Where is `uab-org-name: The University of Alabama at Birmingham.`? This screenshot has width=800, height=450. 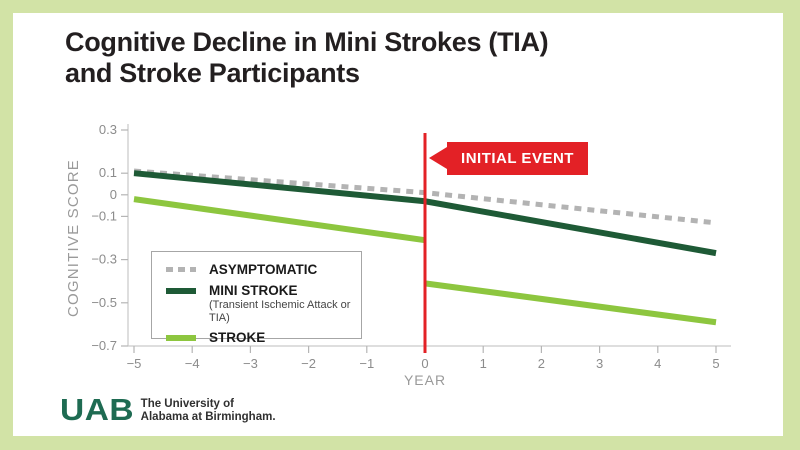
uab-org-name: The University of Alabama at Birmingham. is located at coordinates (208, 410).